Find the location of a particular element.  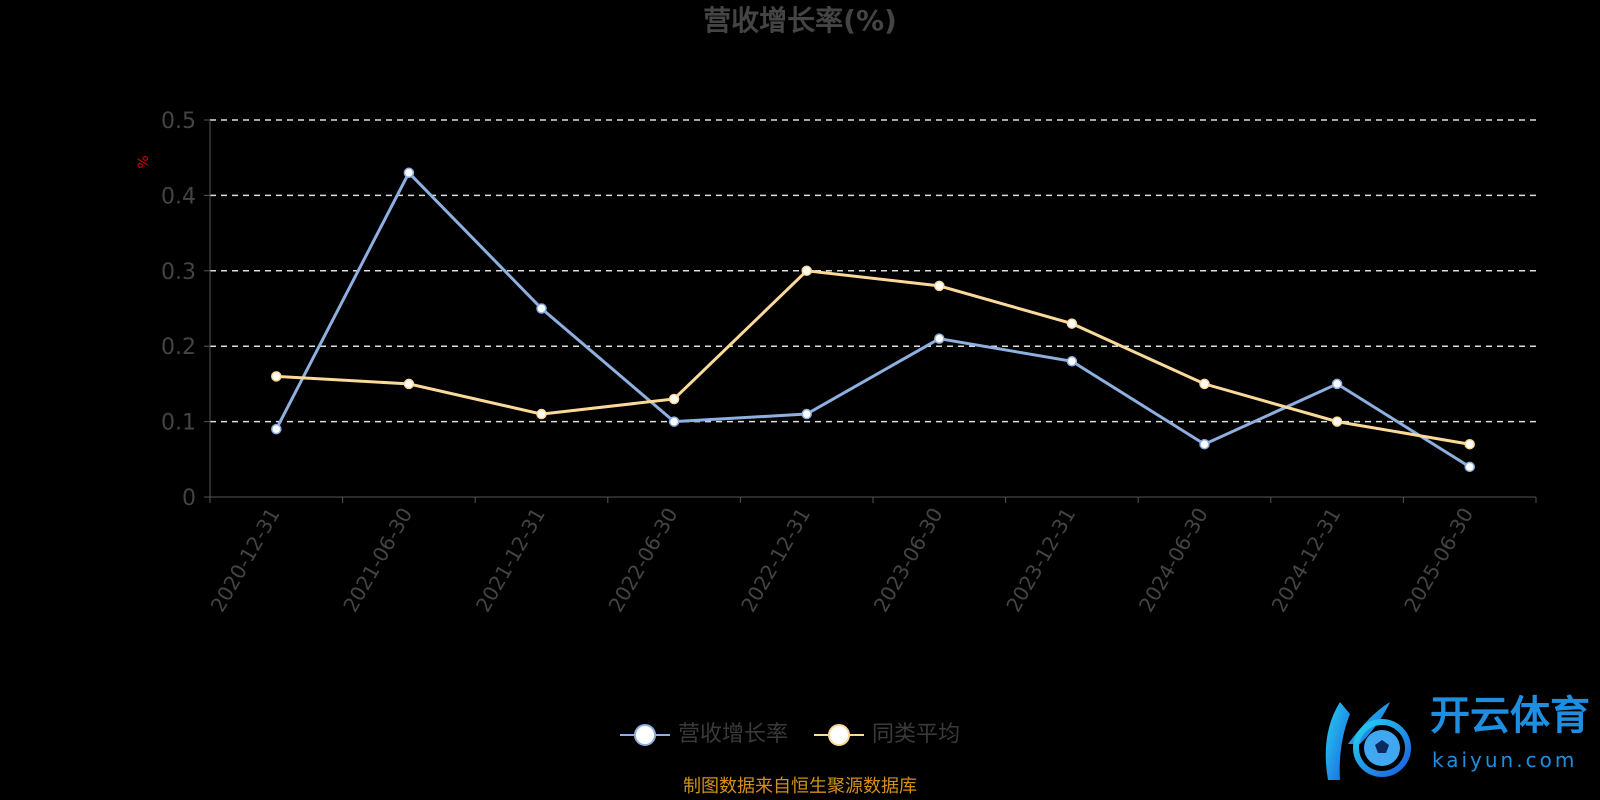

watermark-cn: 开云体育 is located at coordinates (1510, 716).